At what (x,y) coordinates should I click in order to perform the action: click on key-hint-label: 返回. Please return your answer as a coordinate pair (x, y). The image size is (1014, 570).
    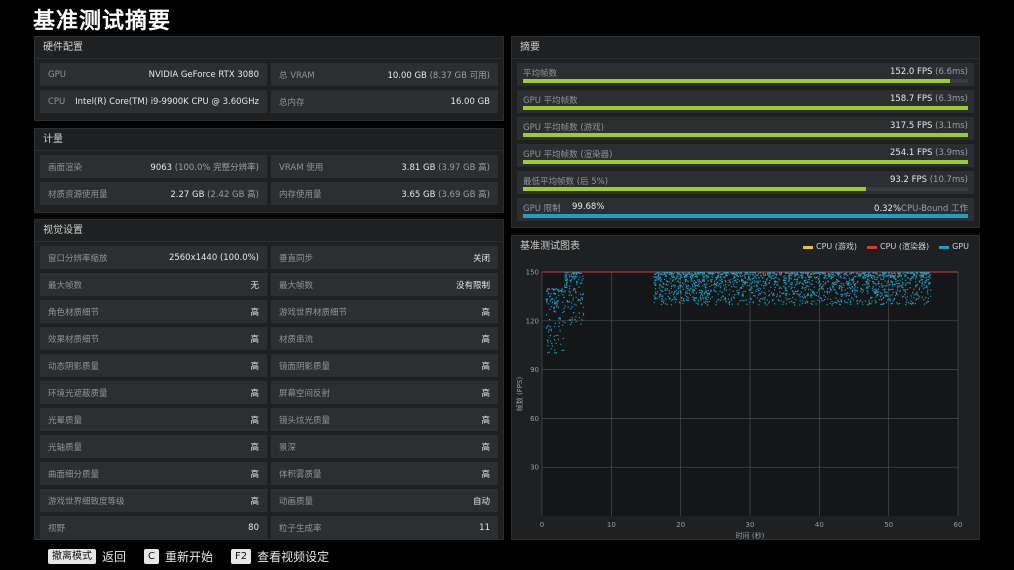
    Looking at the image, I should click on (114, 557).